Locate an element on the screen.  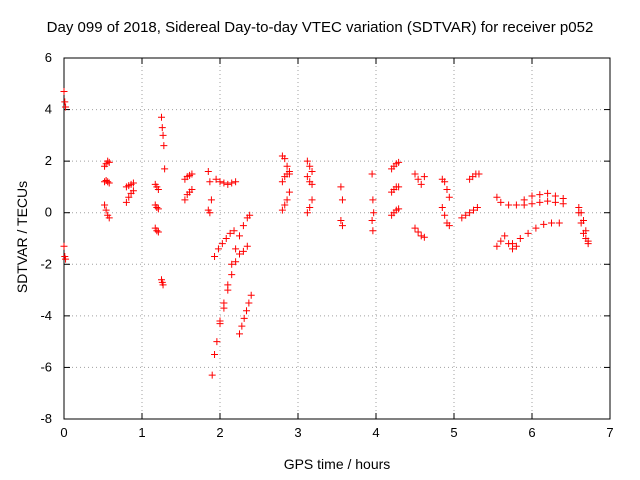
x-tick-label: 7 is located at coordinates (609, 432).